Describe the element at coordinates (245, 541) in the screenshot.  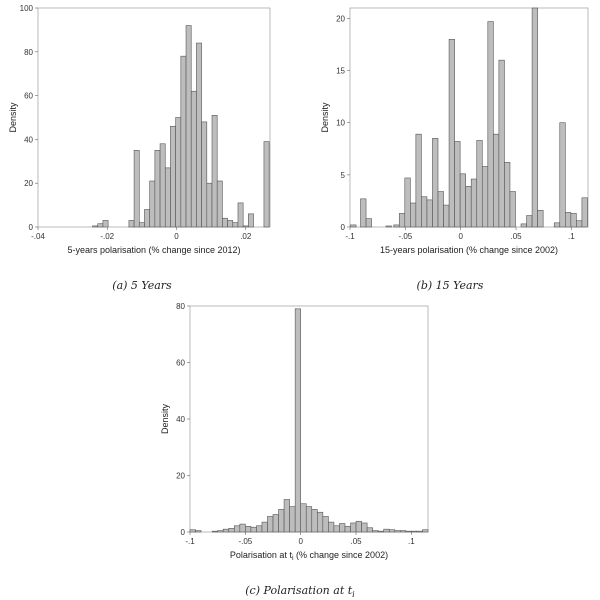
I see `x-tick-label: -.05` at that location.